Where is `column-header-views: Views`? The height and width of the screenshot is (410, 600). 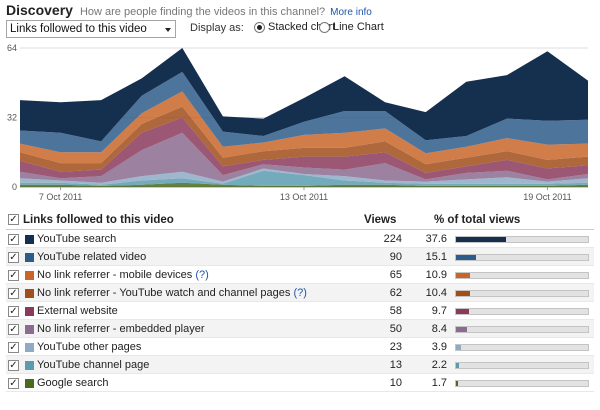 column-header-views: Views is located at coordinates (380, 220).